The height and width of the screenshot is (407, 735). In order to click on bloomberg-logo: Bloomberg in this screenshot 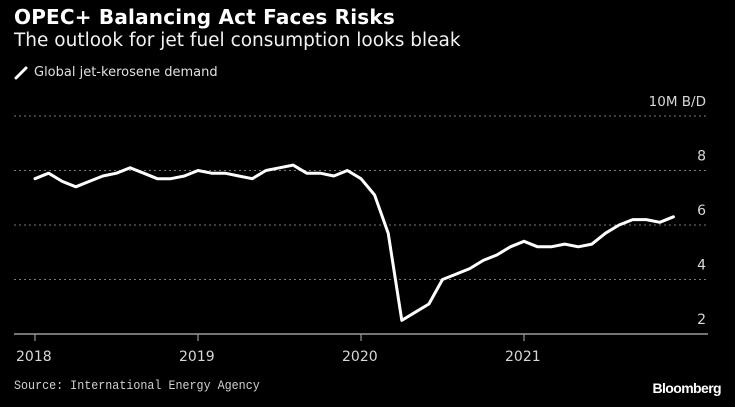, I will do `click(687, 388)`.